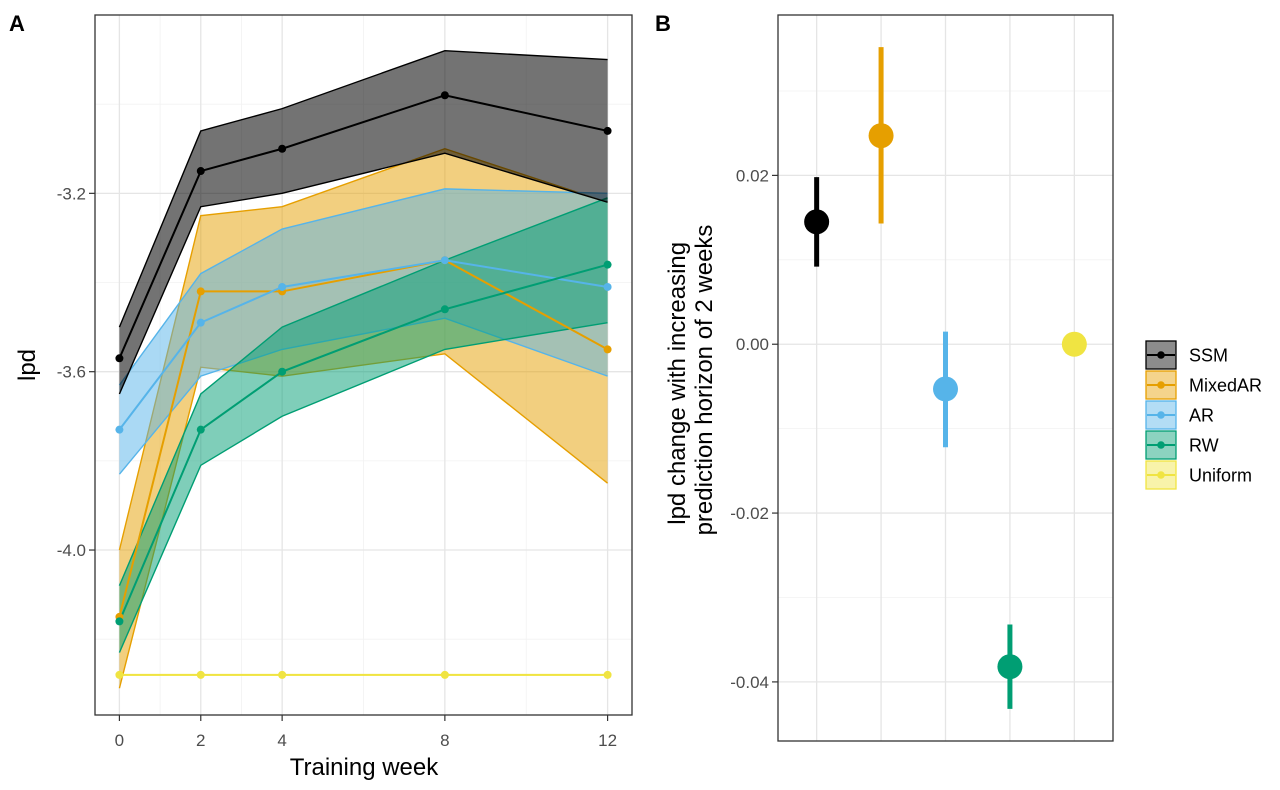 The width and height of the screenshot is (1280, 790). What do you see at coordinates (363, 287) in the screenshot?
I see `band-upper-ar` at bounding box center [363, 287].